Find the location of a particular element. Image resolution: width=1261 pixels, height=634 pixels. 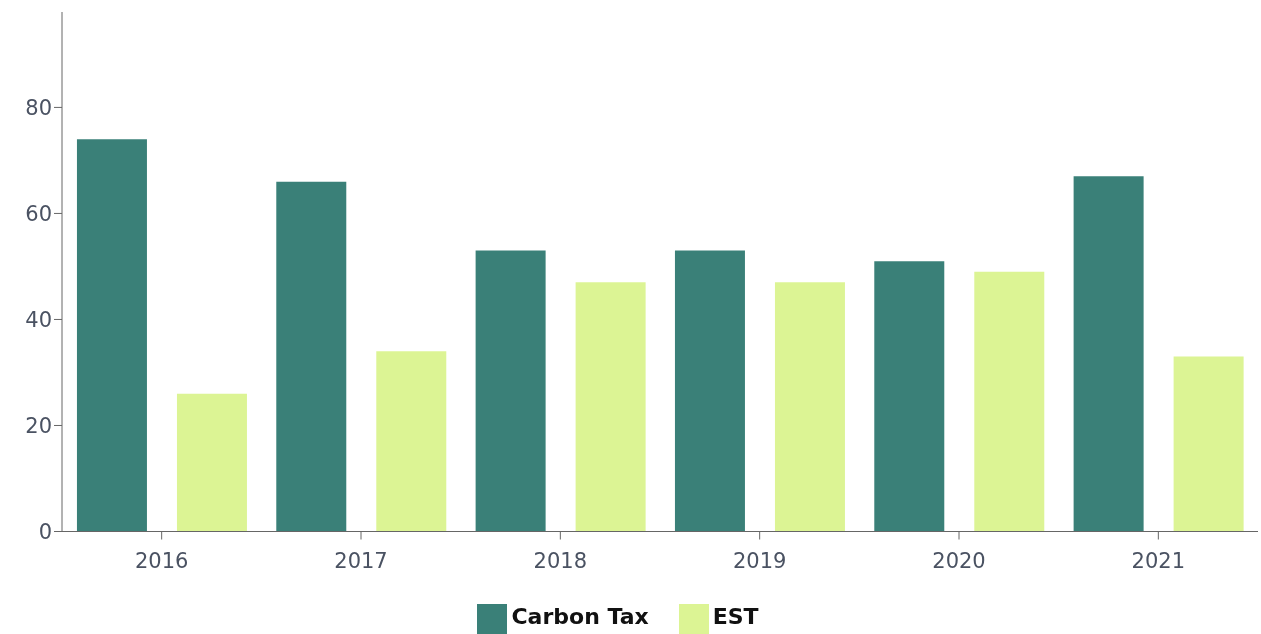

x-tick-label: 2016 is located at coordinates (161, 561).